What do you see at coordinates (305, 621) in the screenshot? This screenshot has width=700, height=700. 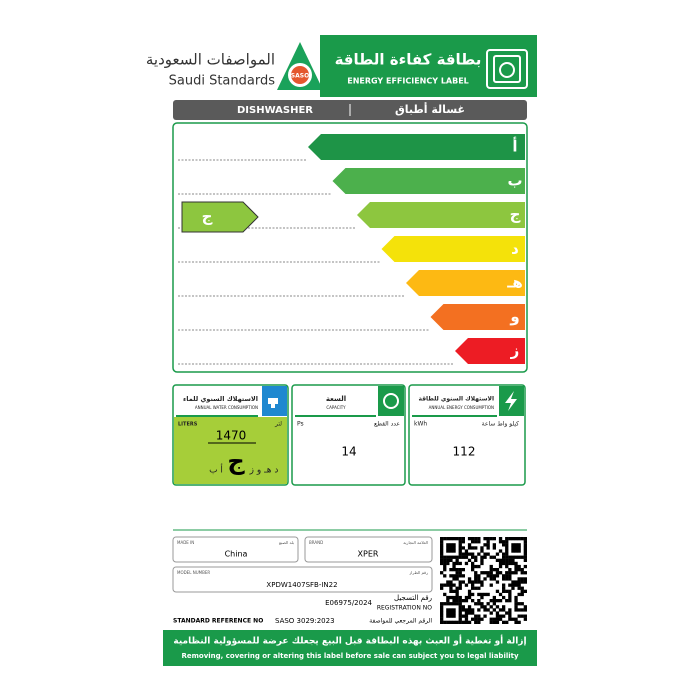 I see `standard: SASO 3029:2023` at bounding box center [305, 621].